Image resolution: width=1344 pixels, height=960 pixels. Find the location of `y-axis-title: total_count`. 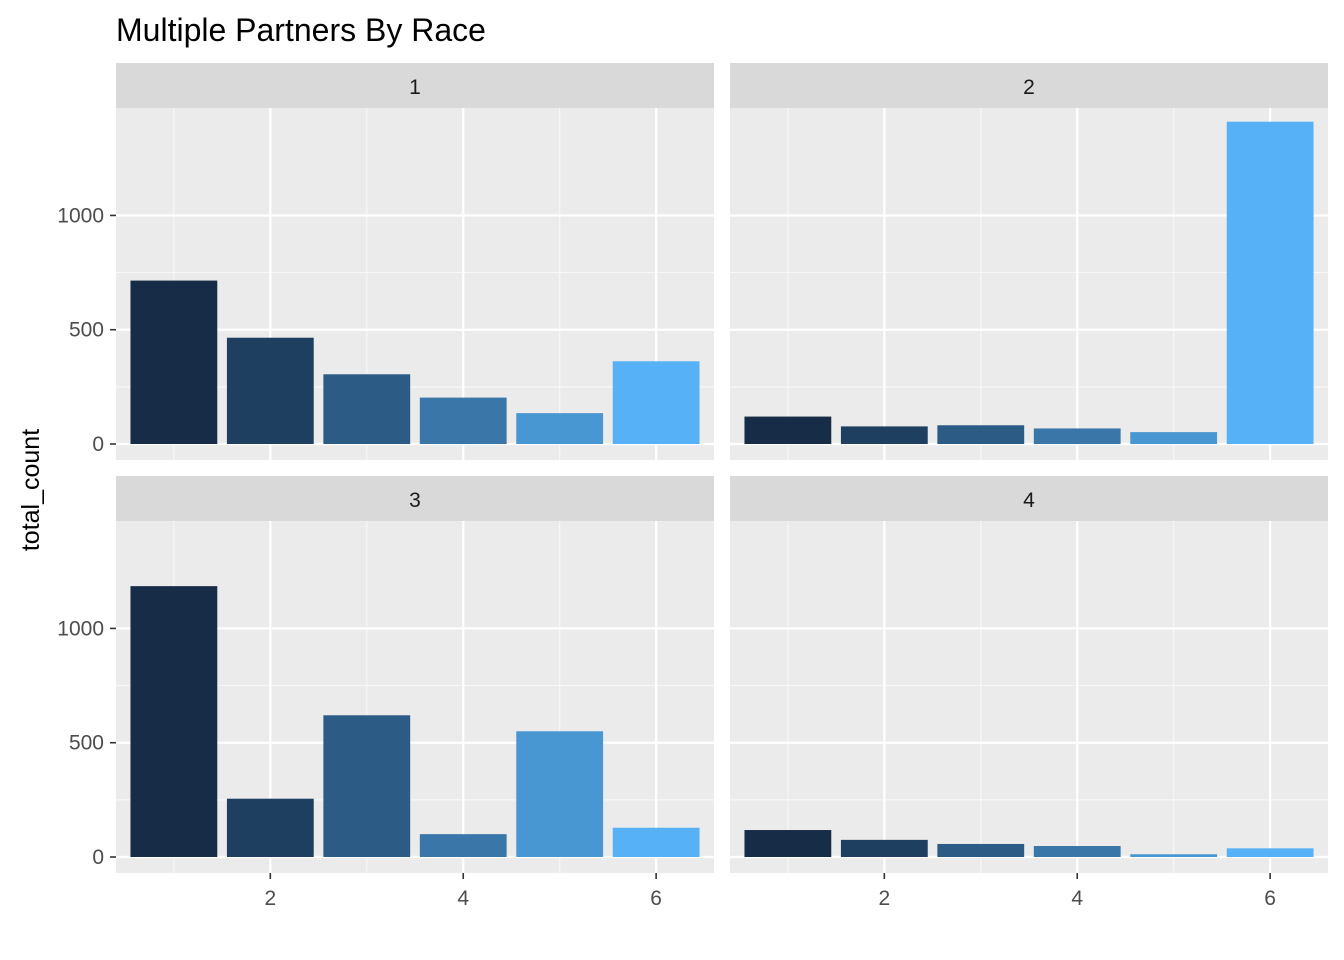

y-axis-title: total_count is located at coordinates (31, 490).